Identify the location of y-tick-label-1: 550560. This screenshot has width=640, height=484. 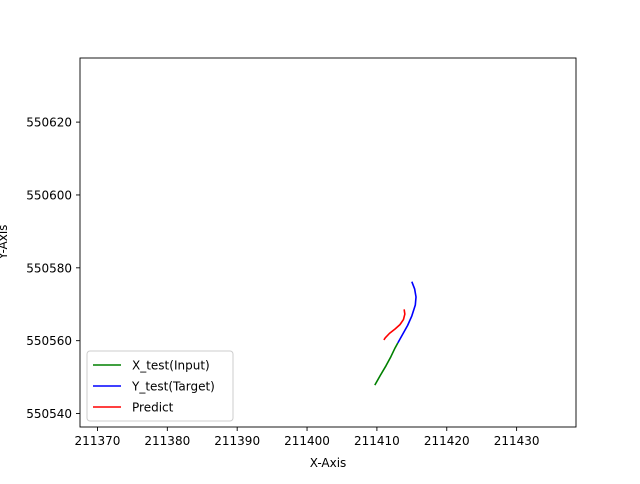
(49, 341).